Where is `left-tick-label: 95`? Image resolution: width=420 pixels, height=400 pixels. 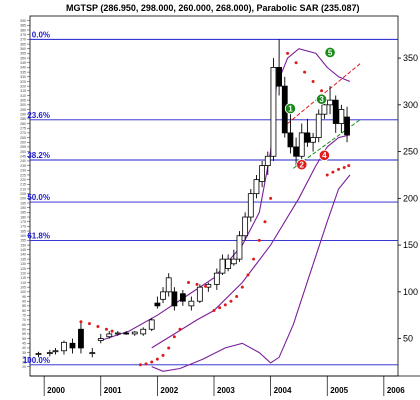 left-tick-label: 95 is located at coordinates (24, 297).